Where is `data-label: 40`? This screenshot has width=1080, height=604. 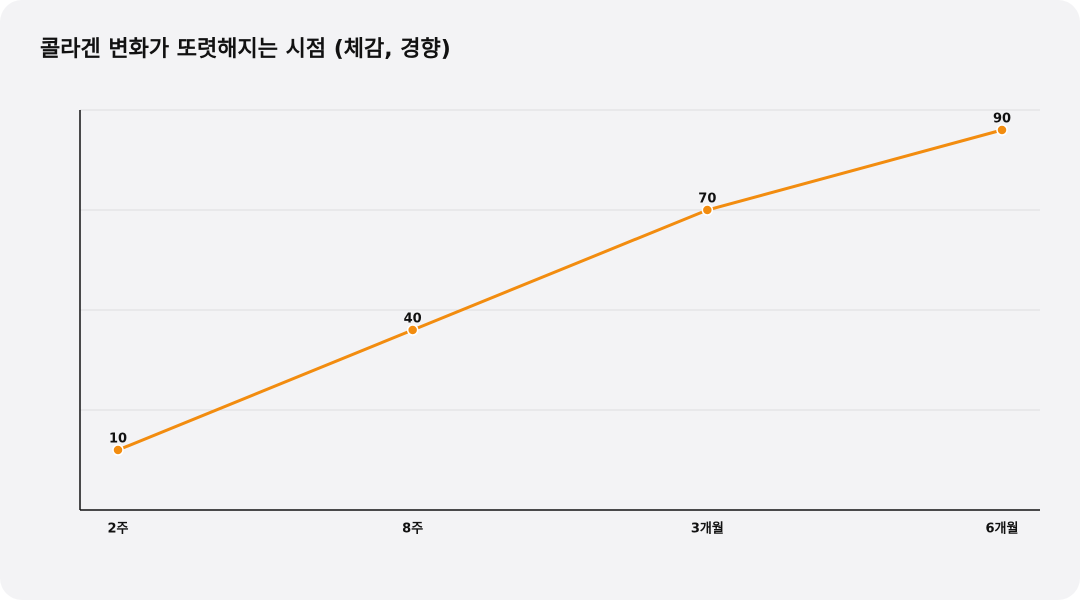
data-label: 40 is located at coordinates (413, 319).